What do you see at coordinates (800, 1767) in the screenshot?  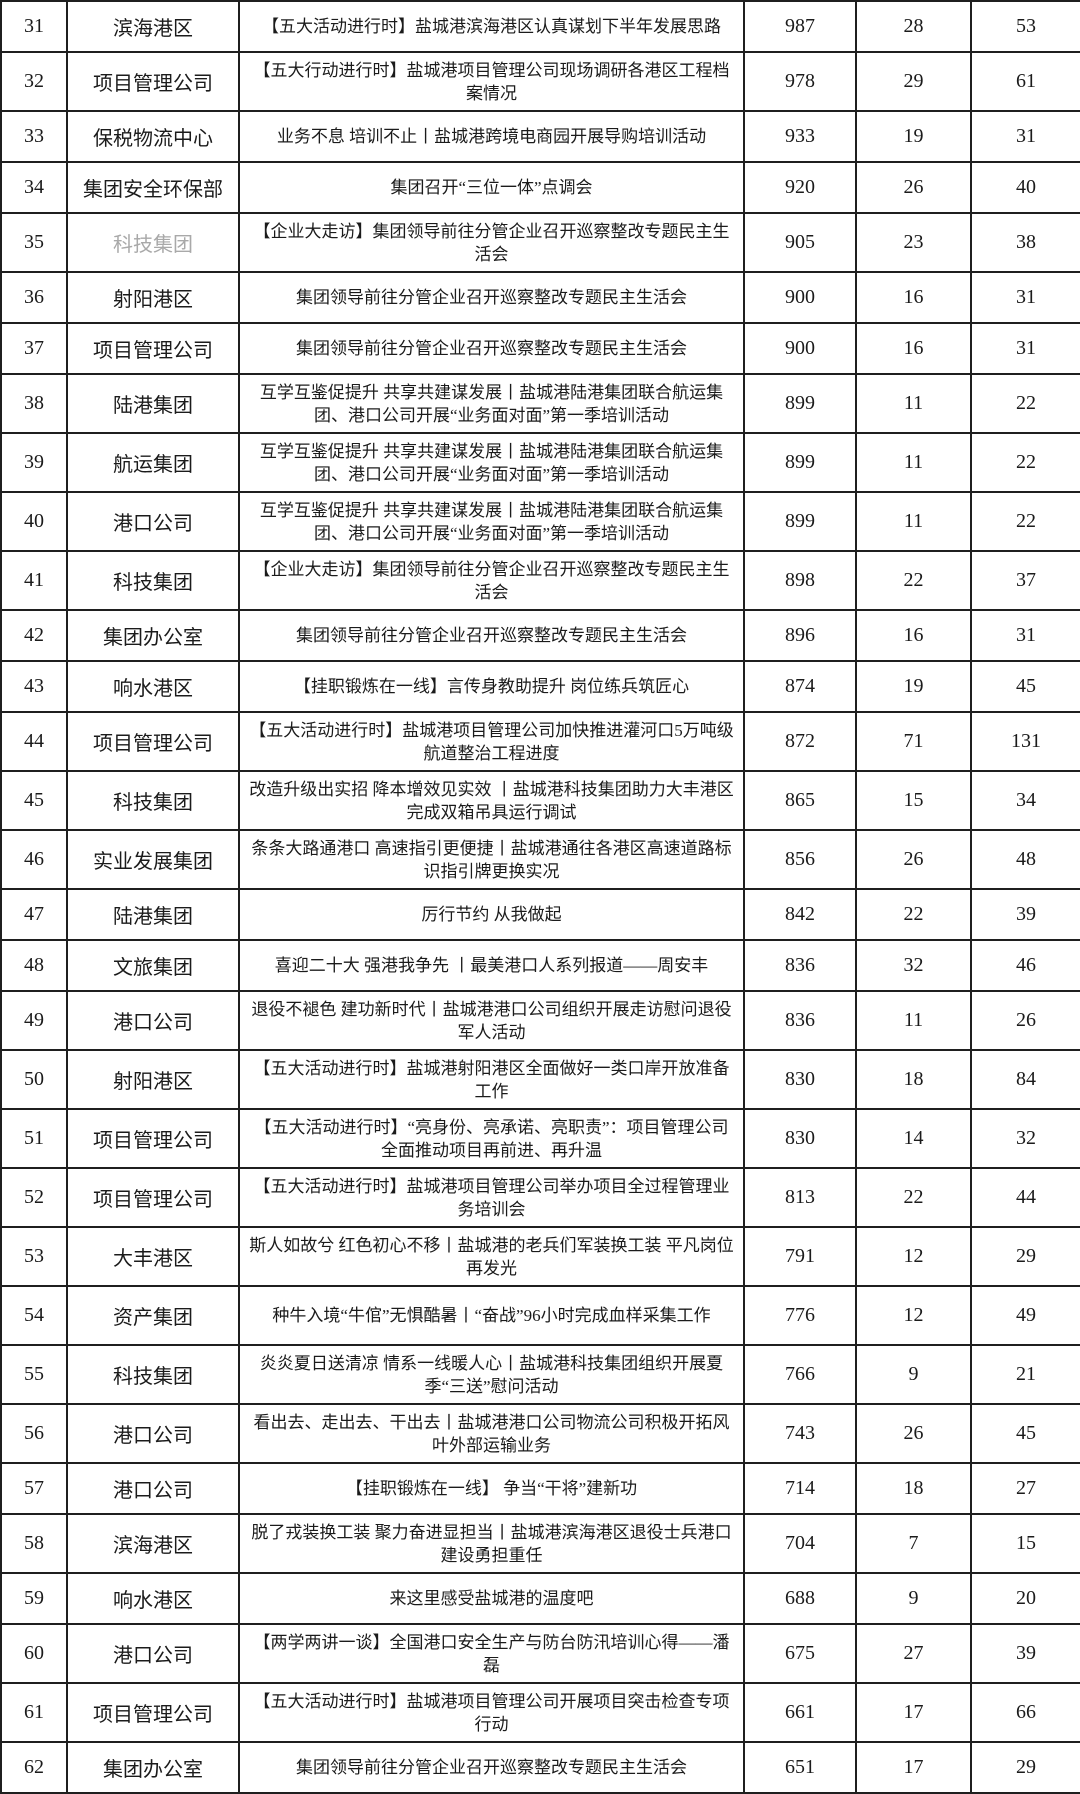 I see `row-stat-1: 651` at bounding box center [800, 1767].